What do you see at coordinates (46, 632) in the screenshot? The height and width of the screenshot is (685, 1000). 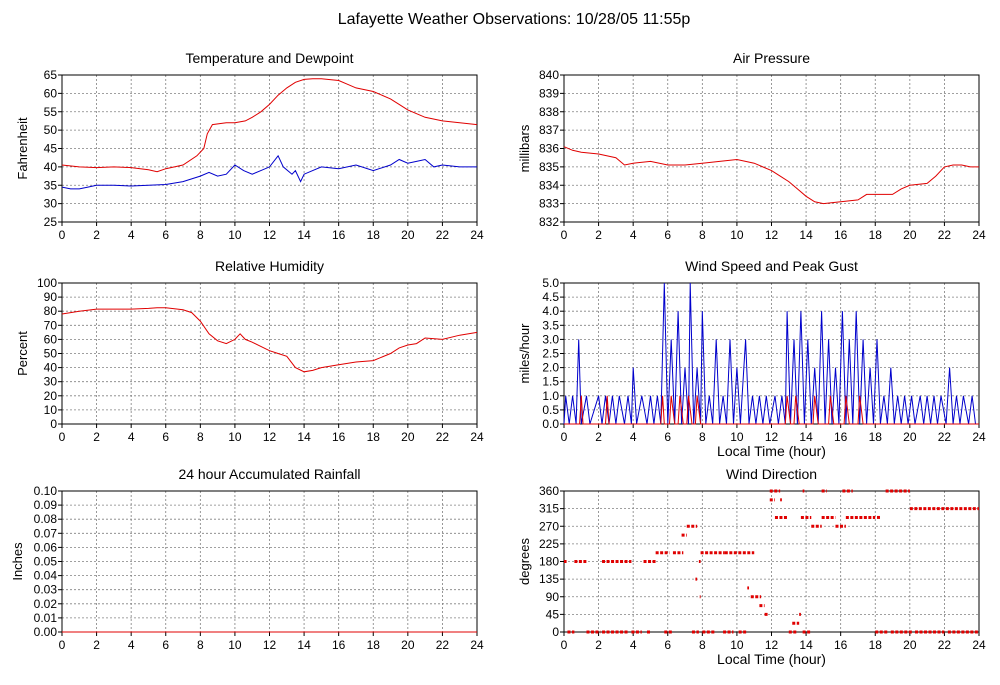 I see `y-tick-label: 0.00` at bounding box center [46, 632].